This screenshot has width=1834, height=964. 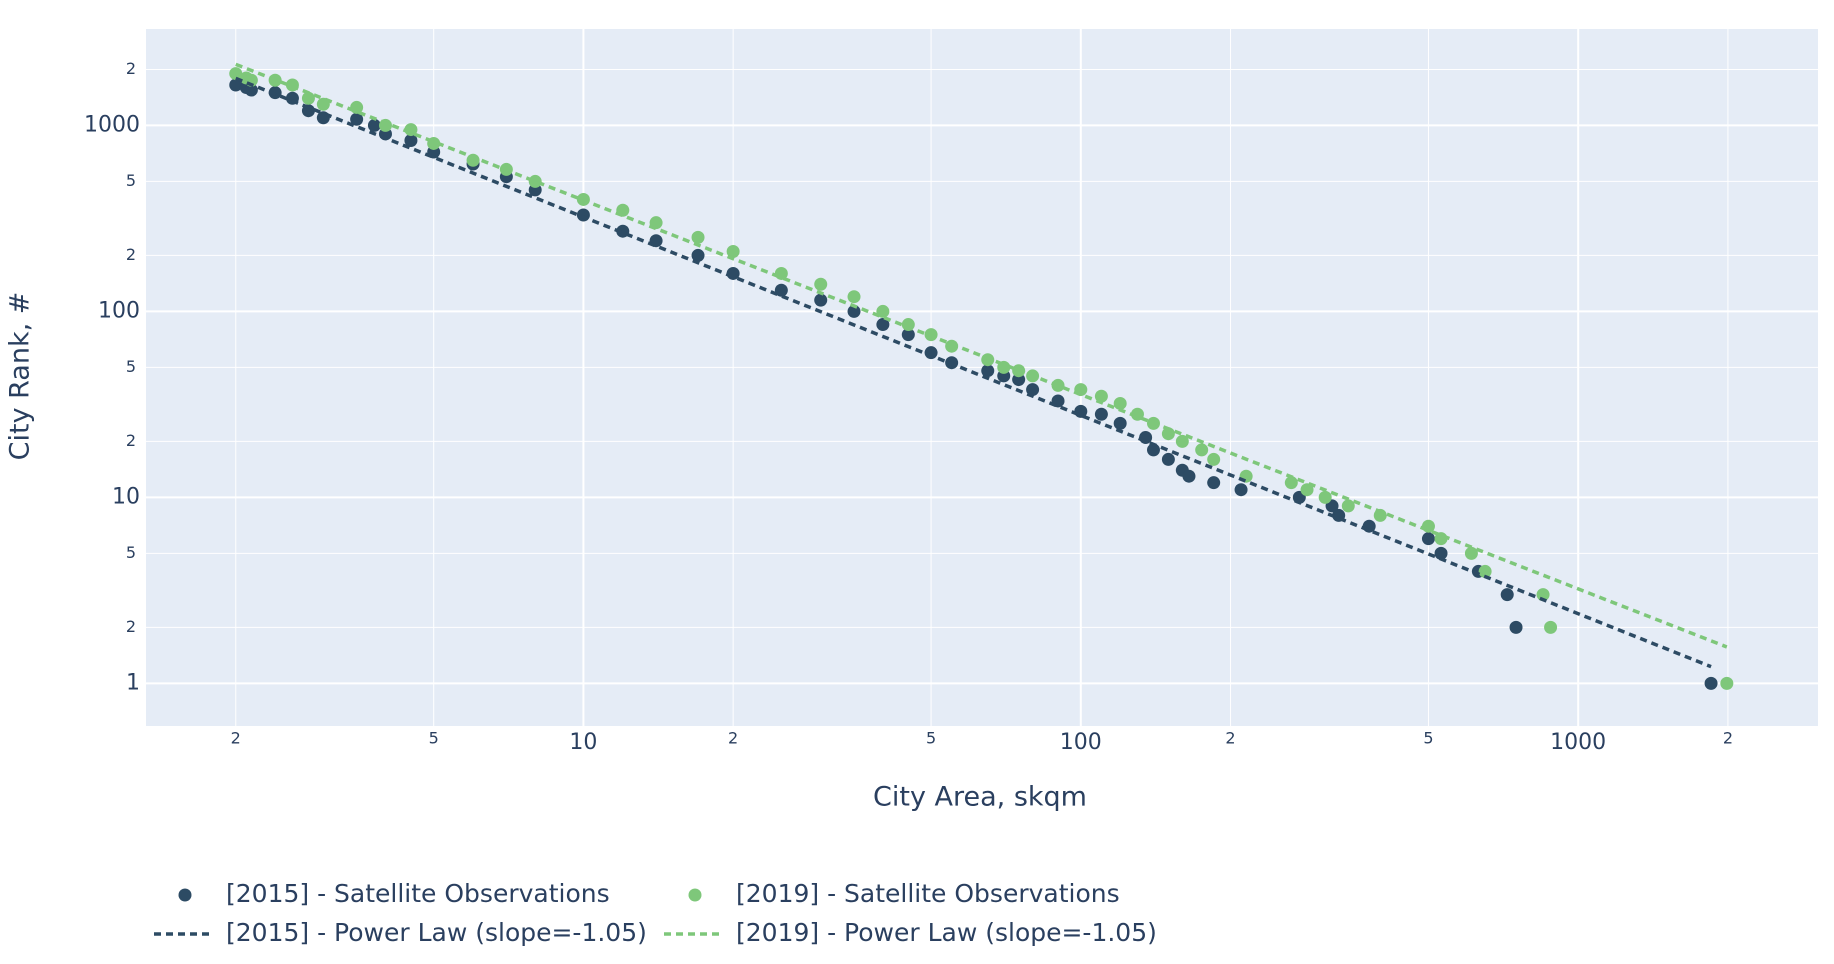 What do you see at coordinates (980, 797) in the screenshot?
I see `x-axis-title: City Area, skqm` at bounding box center [980, 797].